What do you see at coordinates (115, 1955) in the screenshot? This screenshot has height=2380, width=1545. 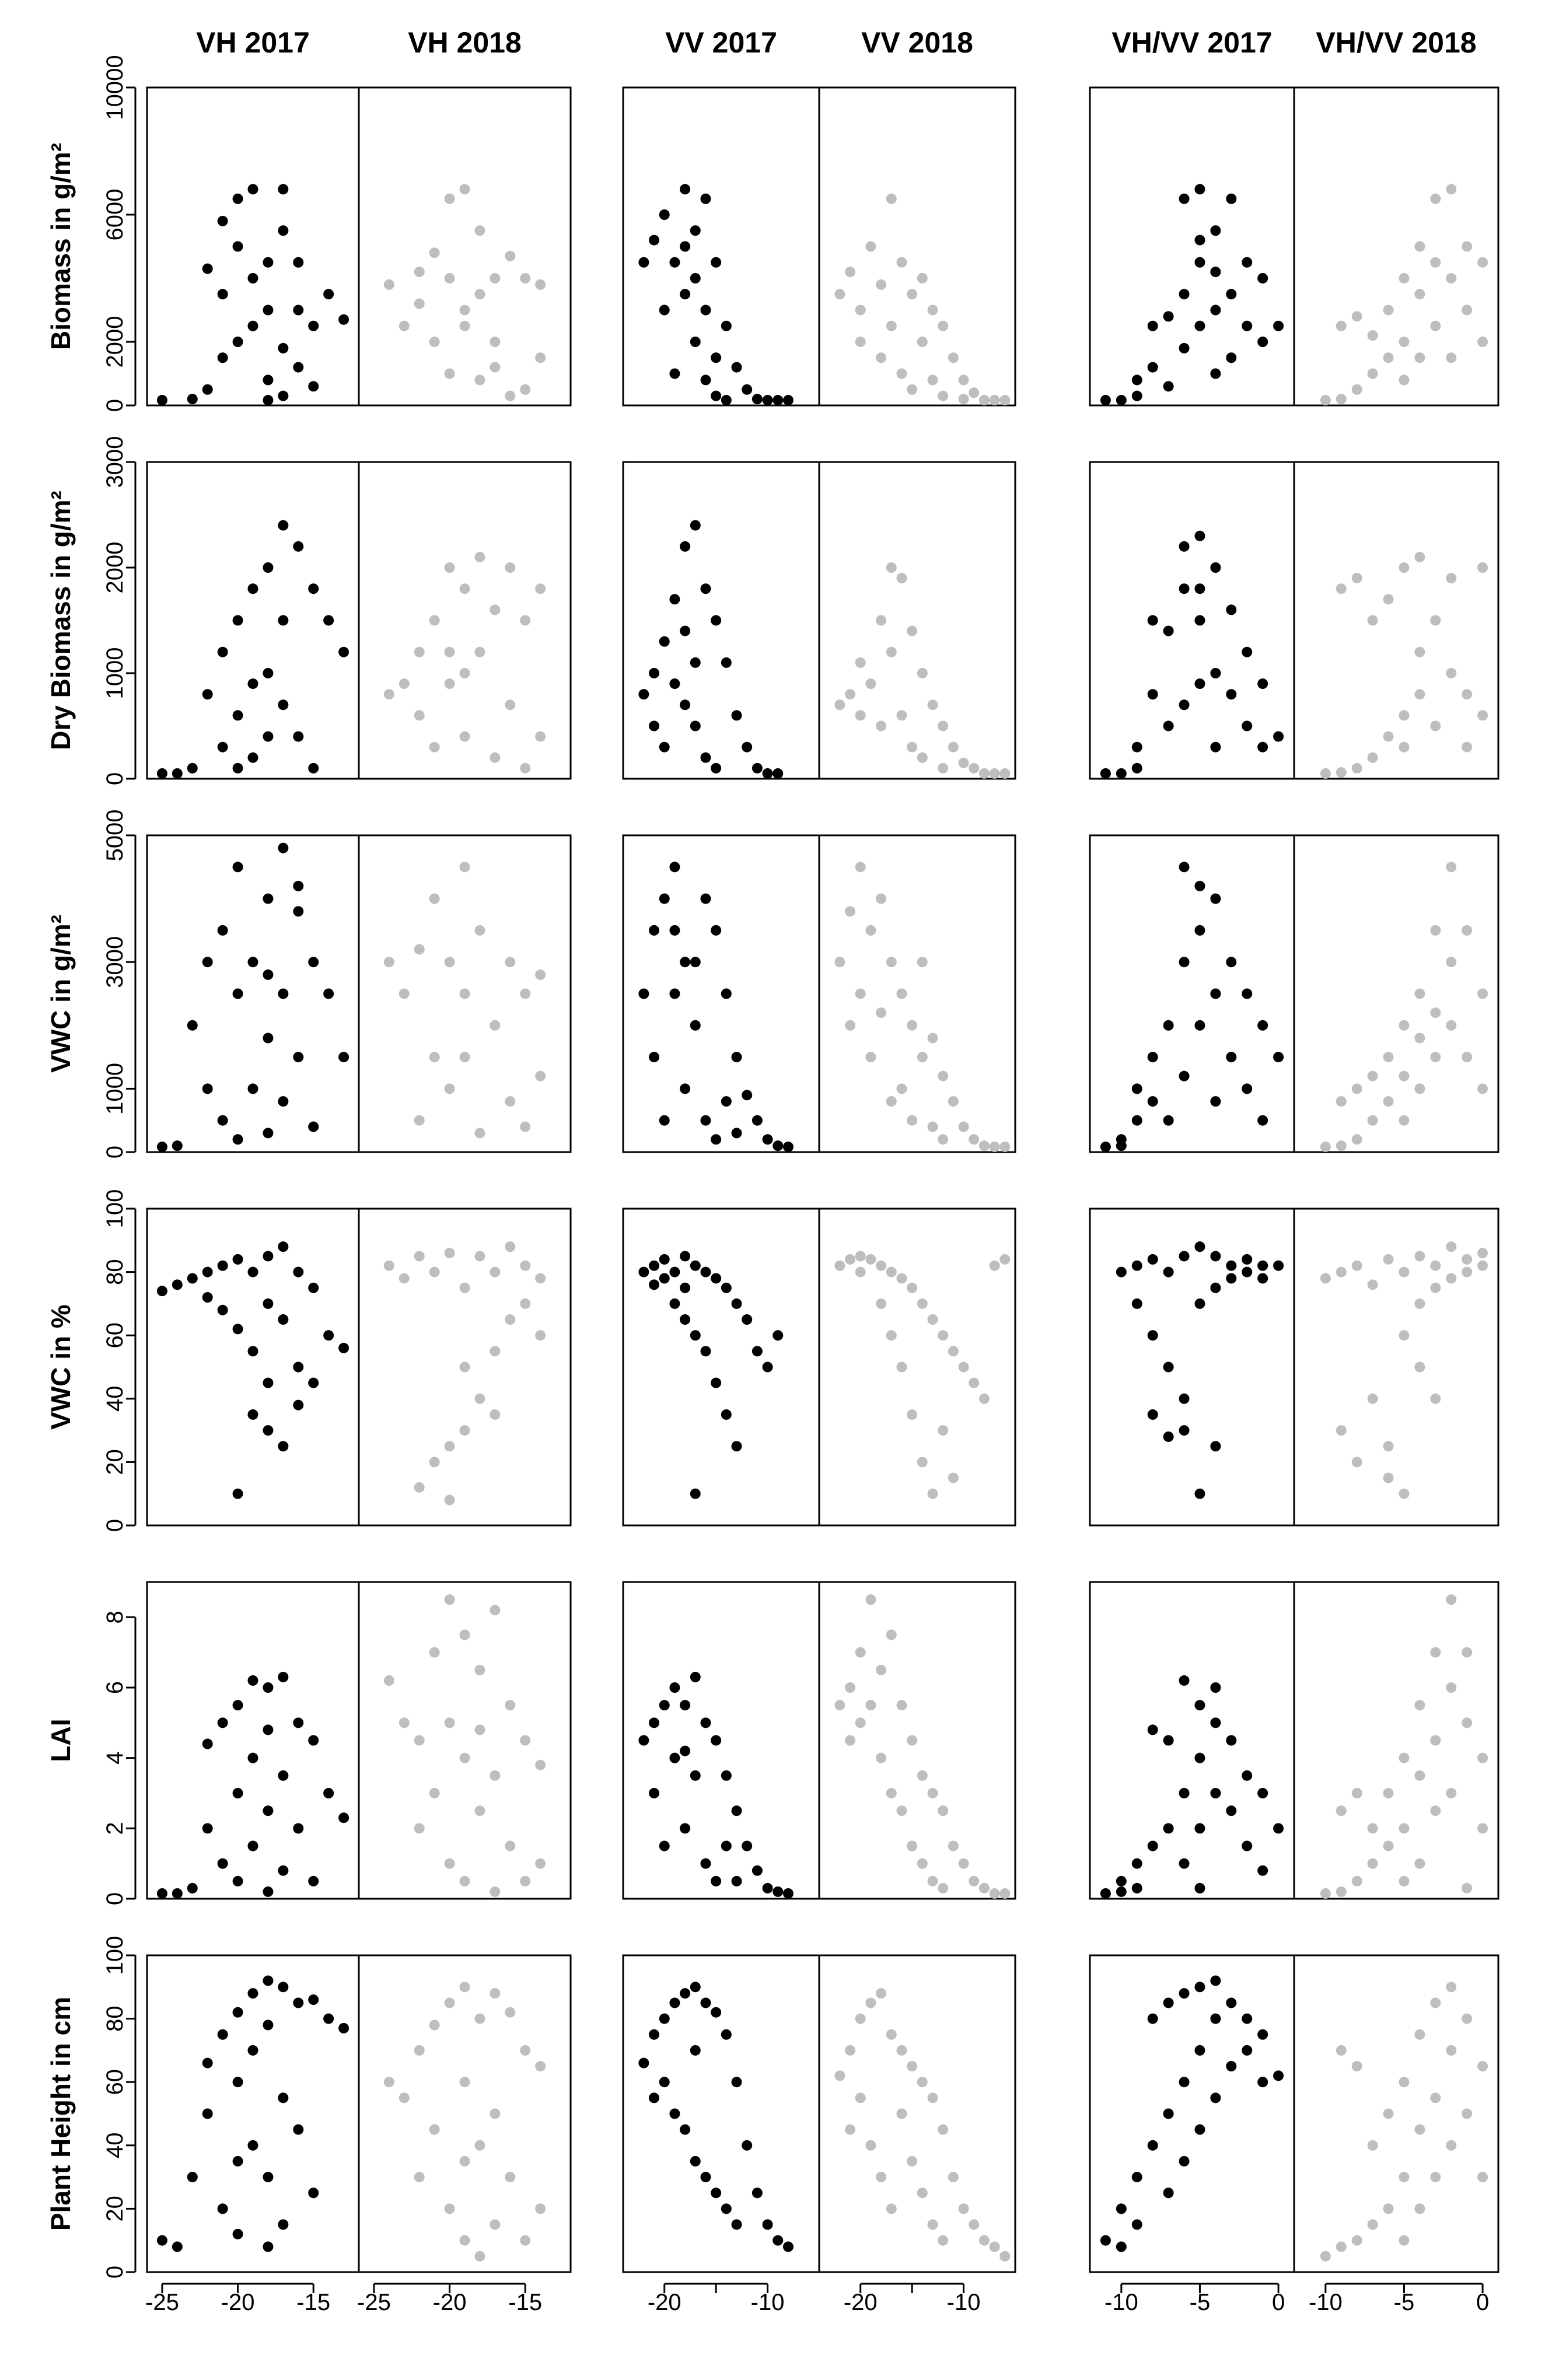 I see `y-tick-label: 100` at bounding box center [115, 1955].